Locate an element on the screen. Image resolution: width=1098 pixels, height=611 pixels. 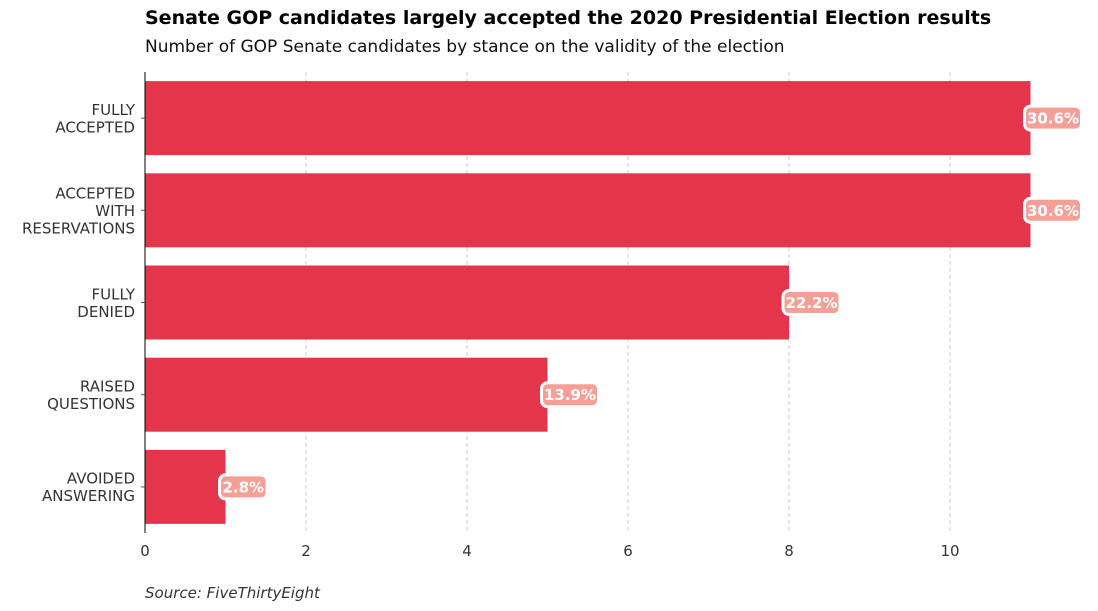
data-label: 13.9% is located at coordinates (570, 395).